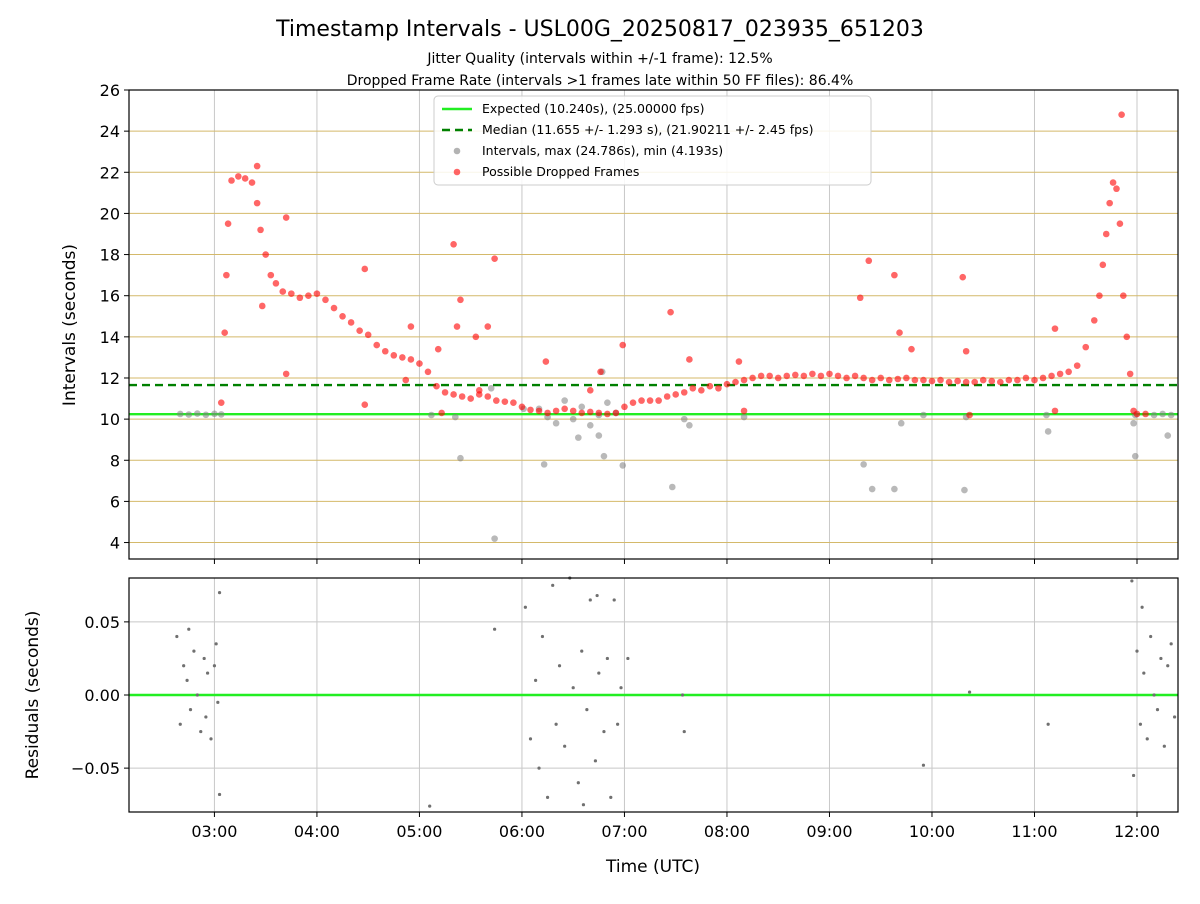  Describe the element at coordinates (115, 543) in the screenshot. I see `intervals-y-tick-label: 4` at that location.